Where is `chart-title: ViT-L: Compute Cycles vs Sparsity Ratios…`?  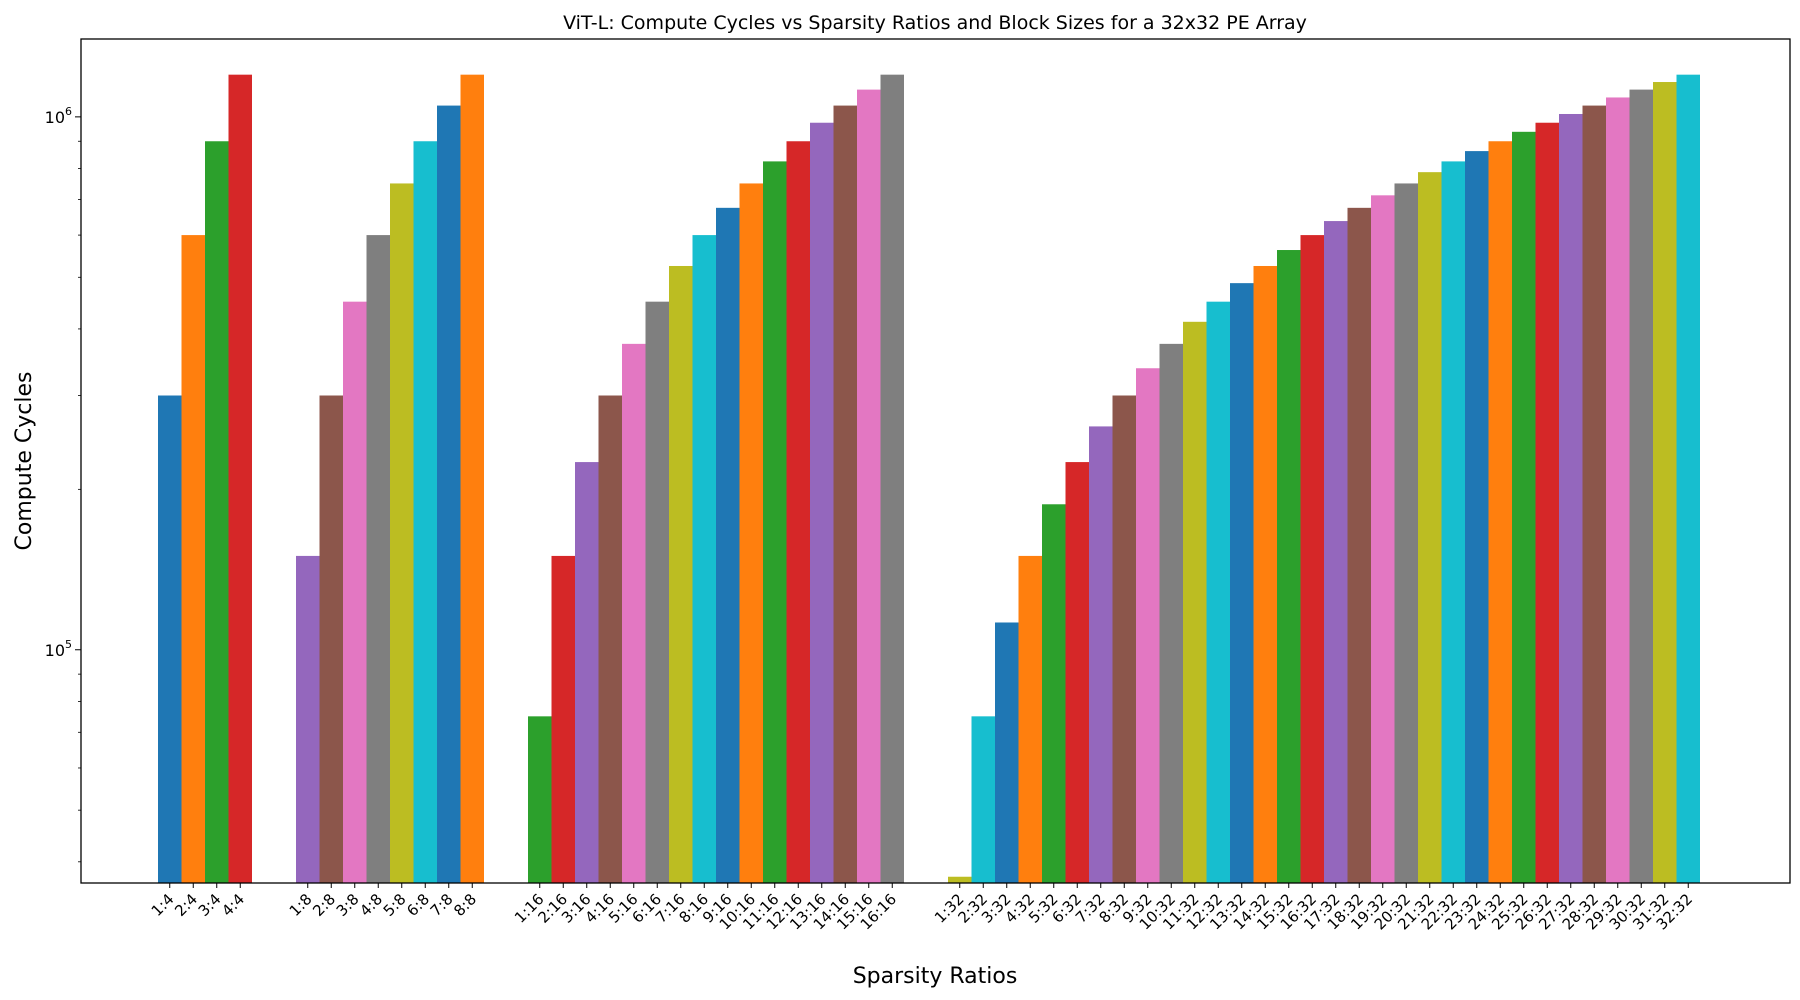 chart-title: ViT-L: Compute Cycles vs Sparsity Ratios… is located at coordinates (935, 23).